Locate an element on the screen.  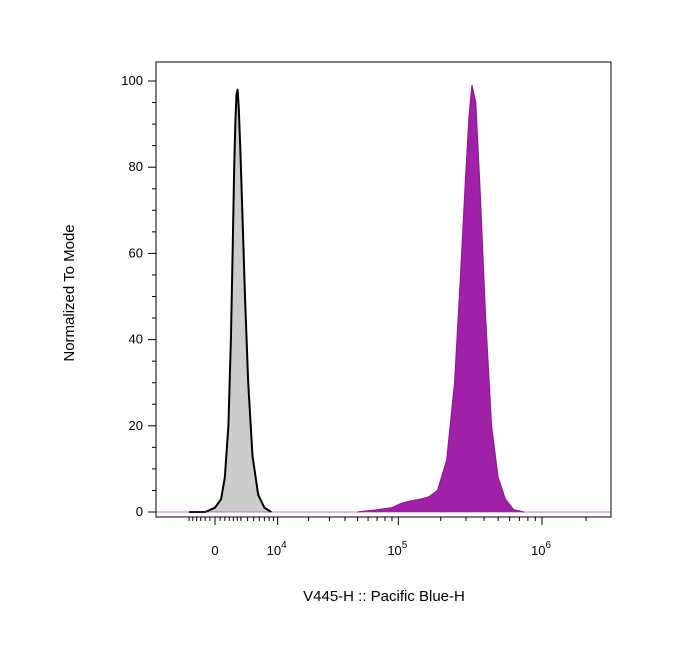
series-1-area is located at coordinates (230, 300).